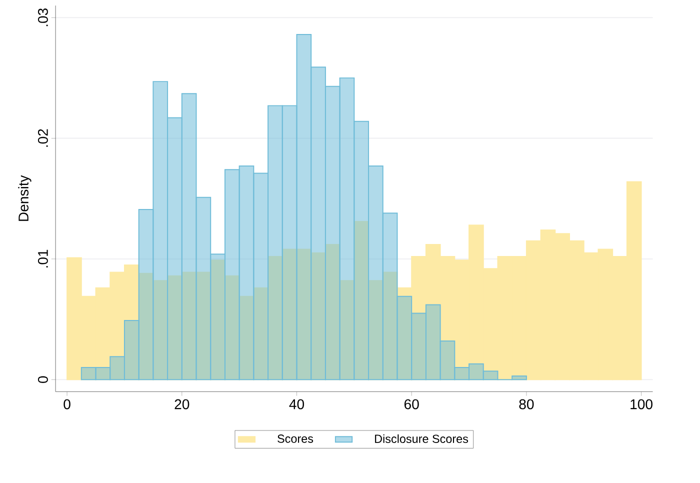 This screenshot has width=700, height=483. What do you see at coordinates (25, 198) in the screenshot?
I see `y-axis-title: Density` at bounding box center [25, 198].